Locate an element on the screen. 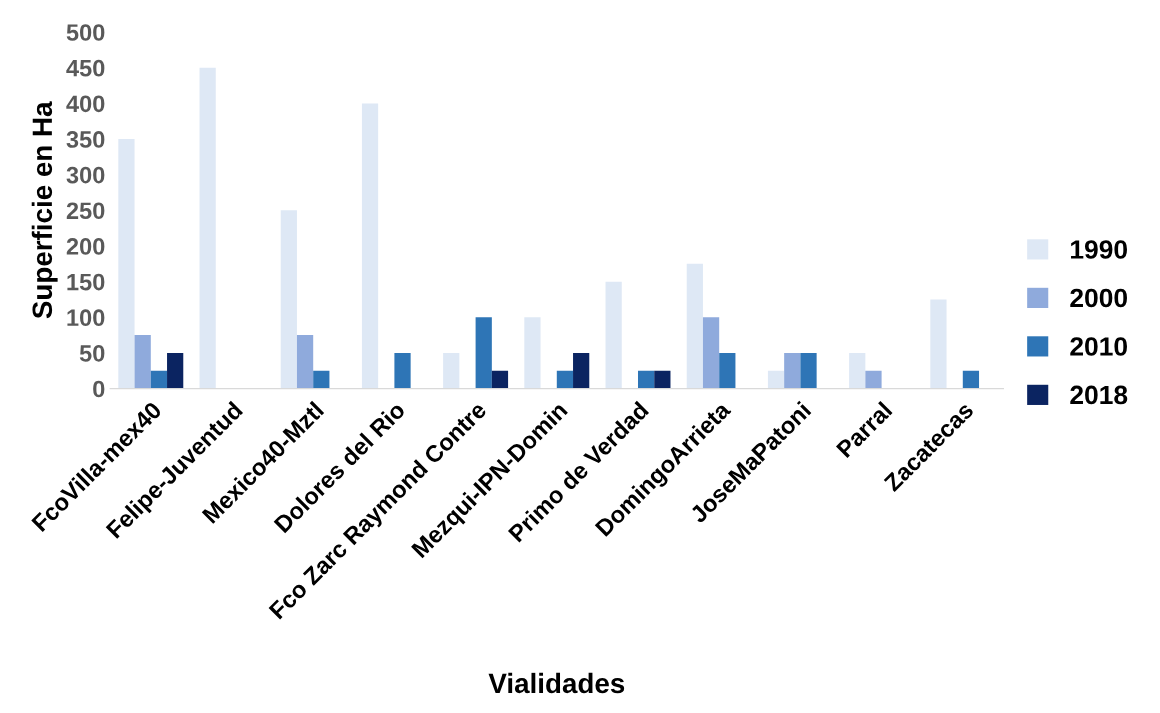 This screenshot has height=713, width=1160. legend-label: 2018 is located at coordinates (1099, 395).